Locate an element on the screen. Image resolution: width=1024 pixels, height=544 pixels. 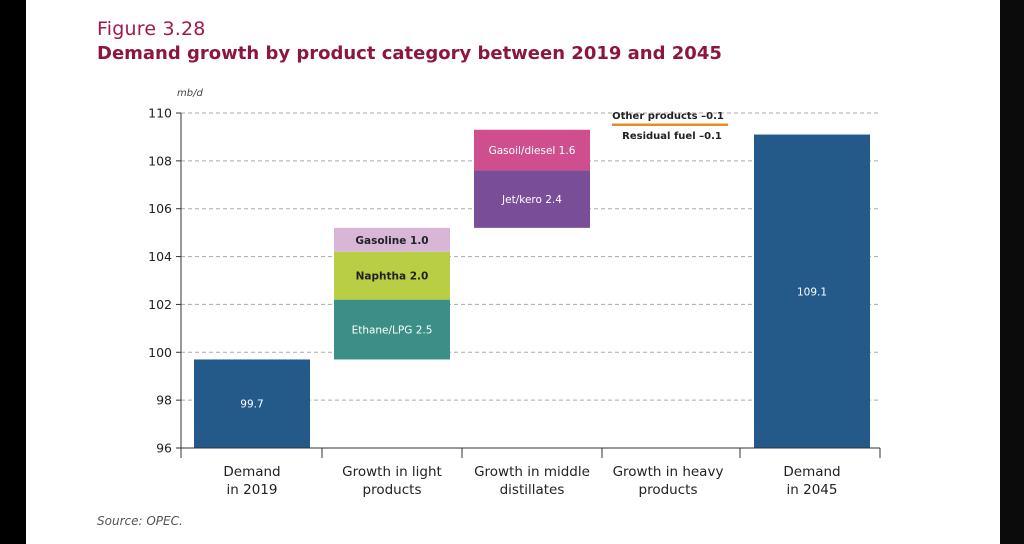
bar-ethane-lpg is located at coordinates (392, 329).